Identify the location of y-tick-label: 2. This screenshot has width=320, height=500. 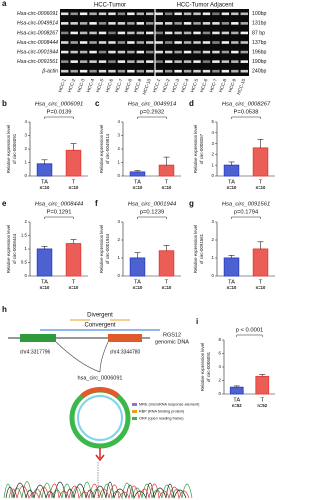
(119, 239).